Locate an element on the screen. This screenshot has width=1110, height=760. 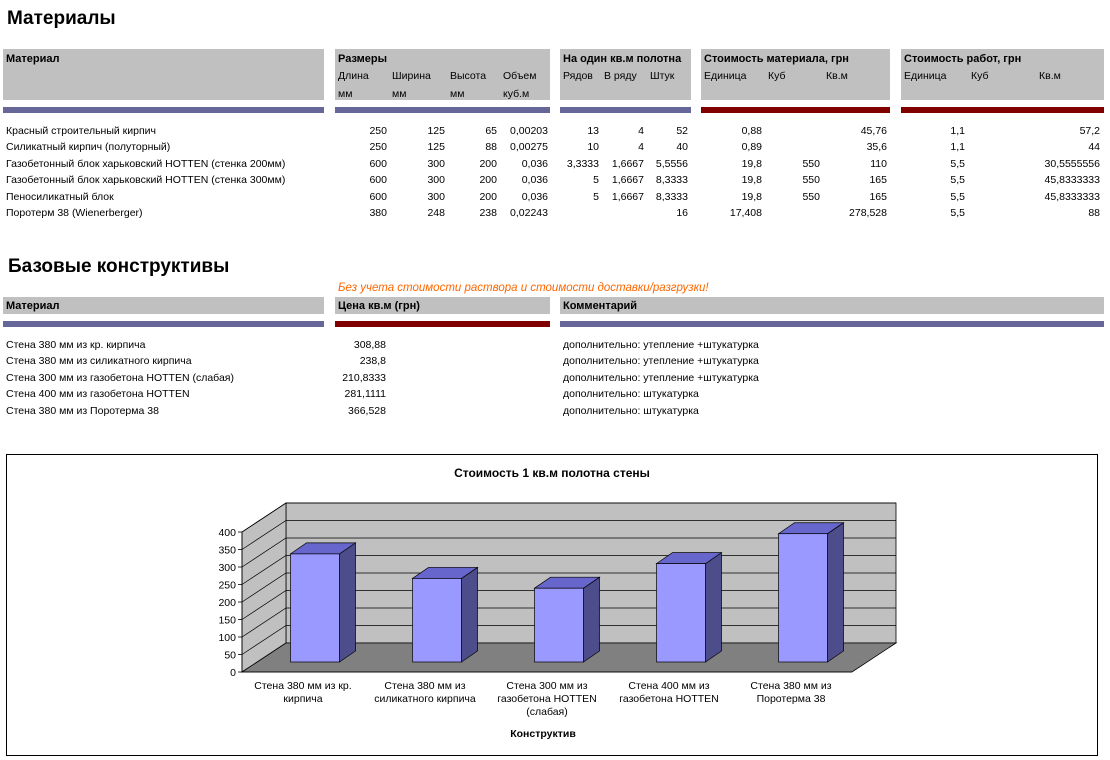
construct-name-cell: Стена 380 мм из Поротерма 38 is located at coordinates (82, 410).